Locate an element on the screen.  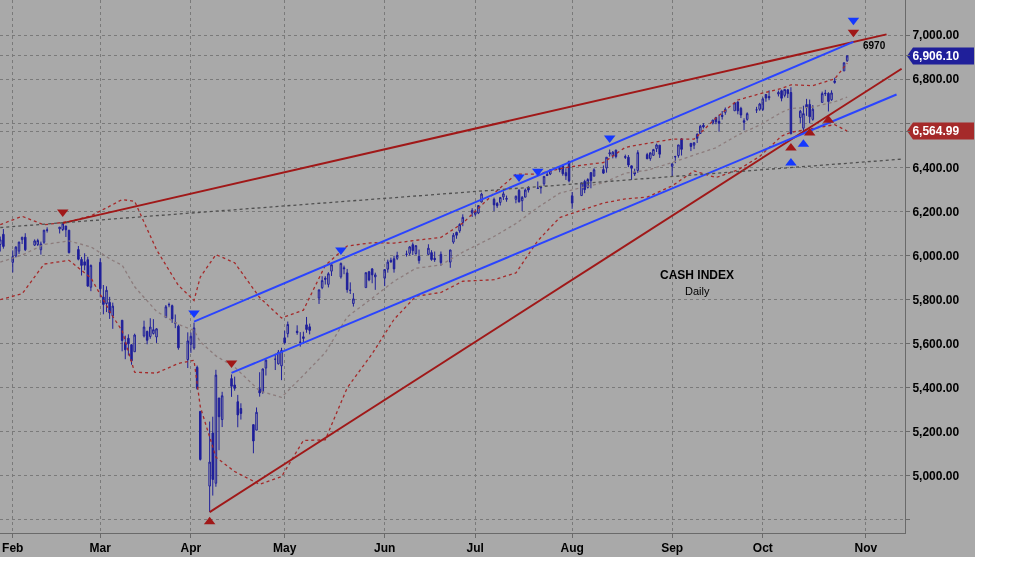
x-tick-label: Oct is located at coordinates (762, 548).